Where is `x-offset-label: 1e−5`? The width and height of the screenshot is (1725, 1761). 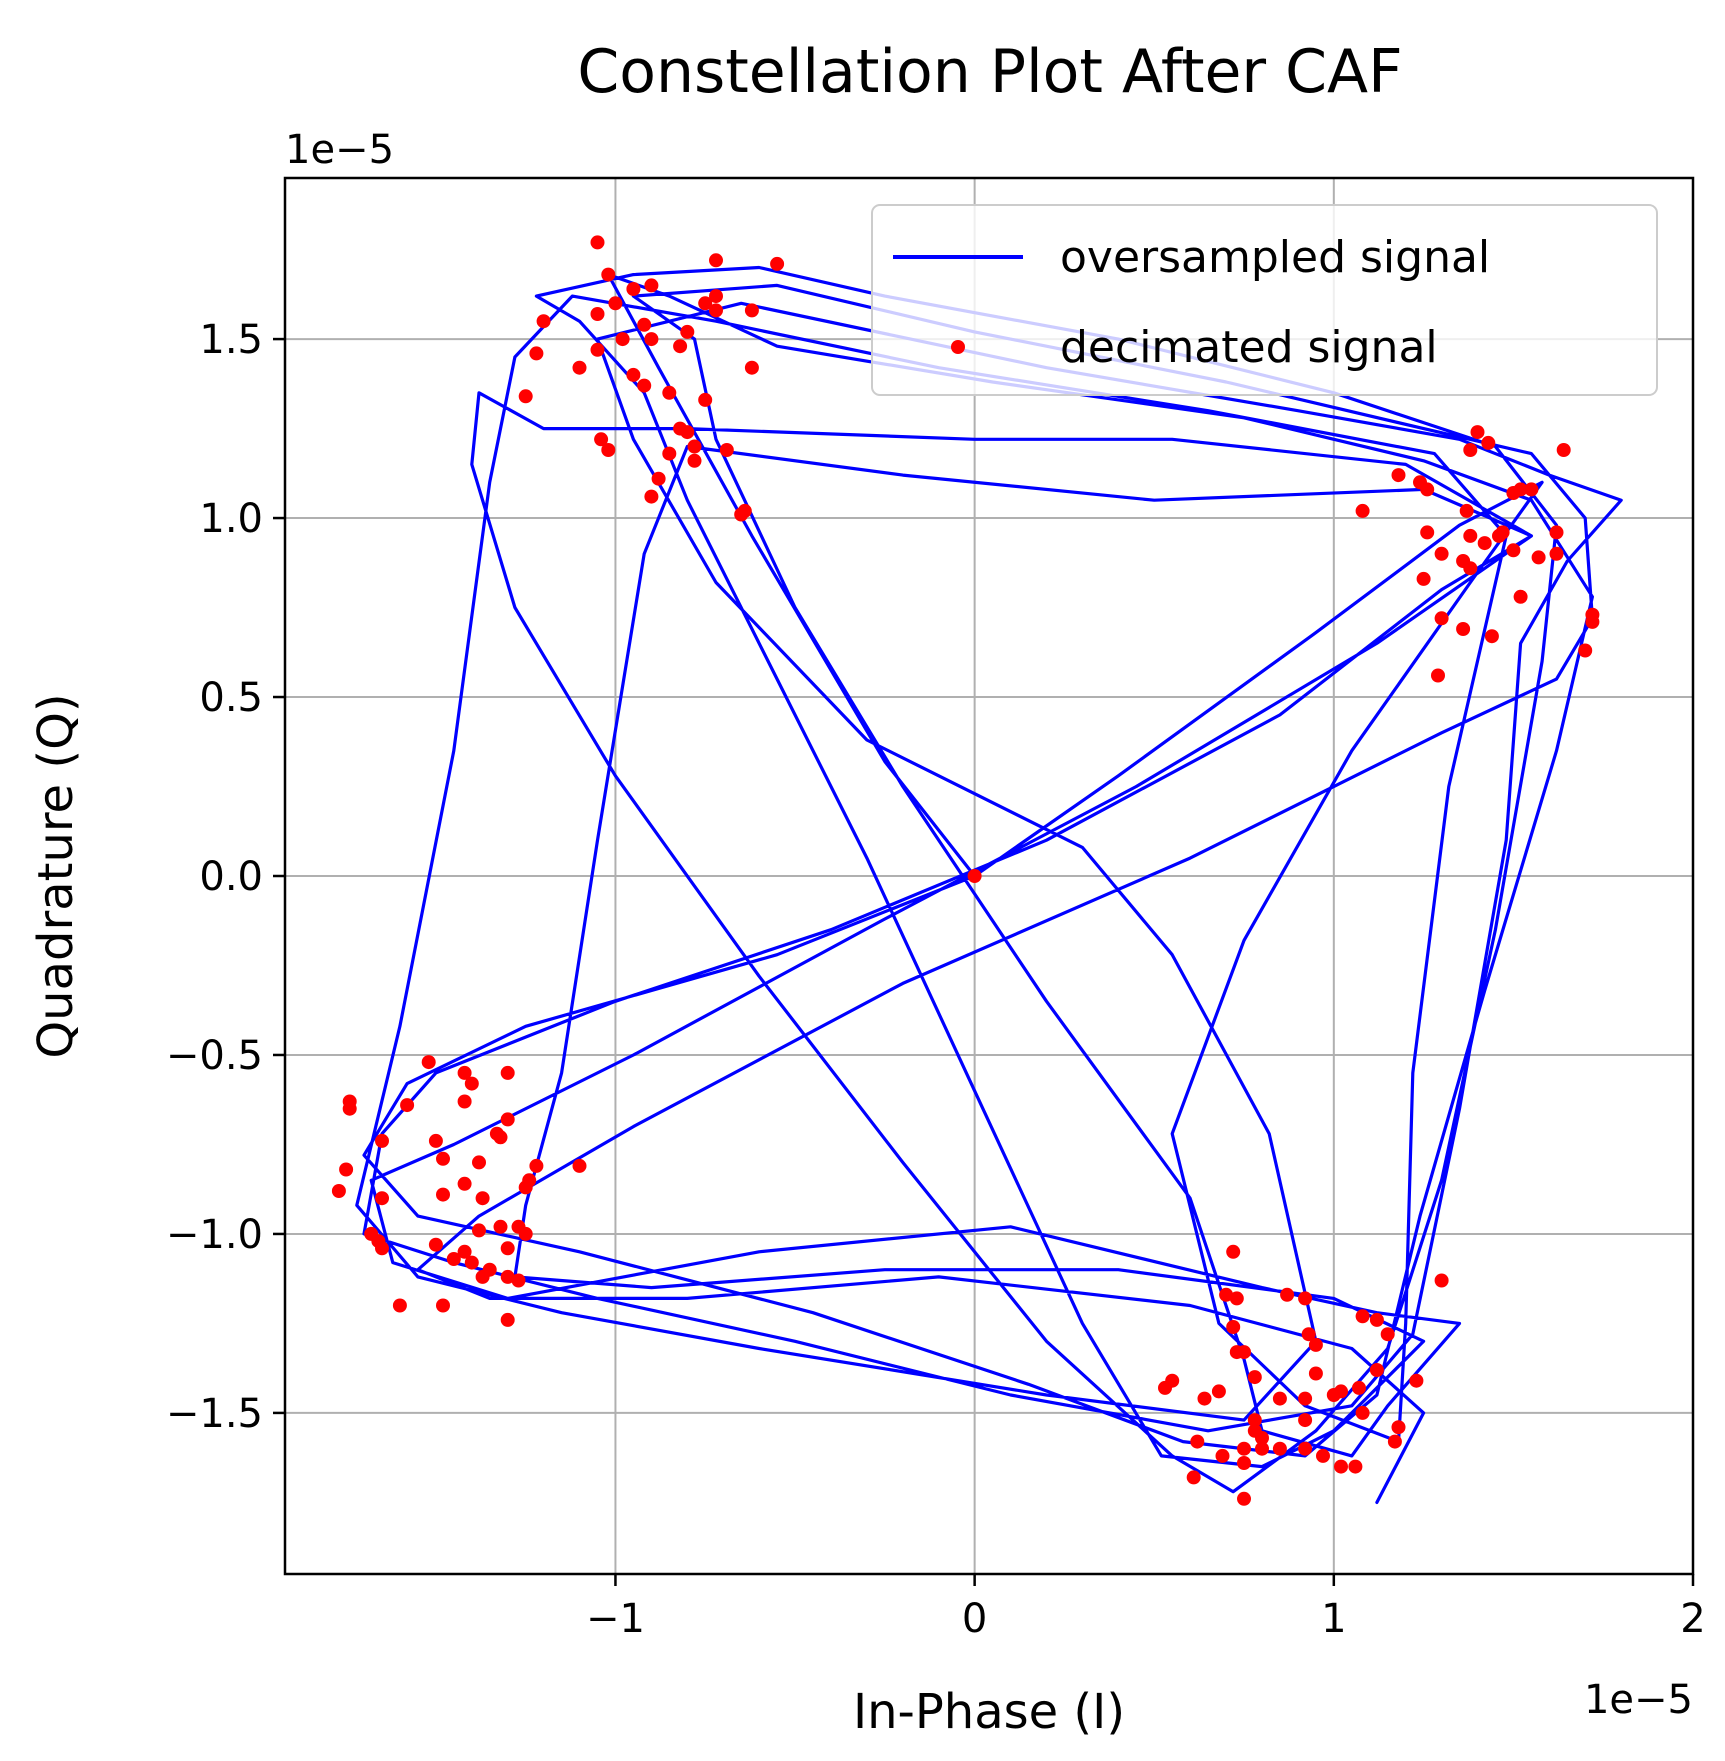
x-offset-label: 1e−5 is located at coordinates (1638, 1700).